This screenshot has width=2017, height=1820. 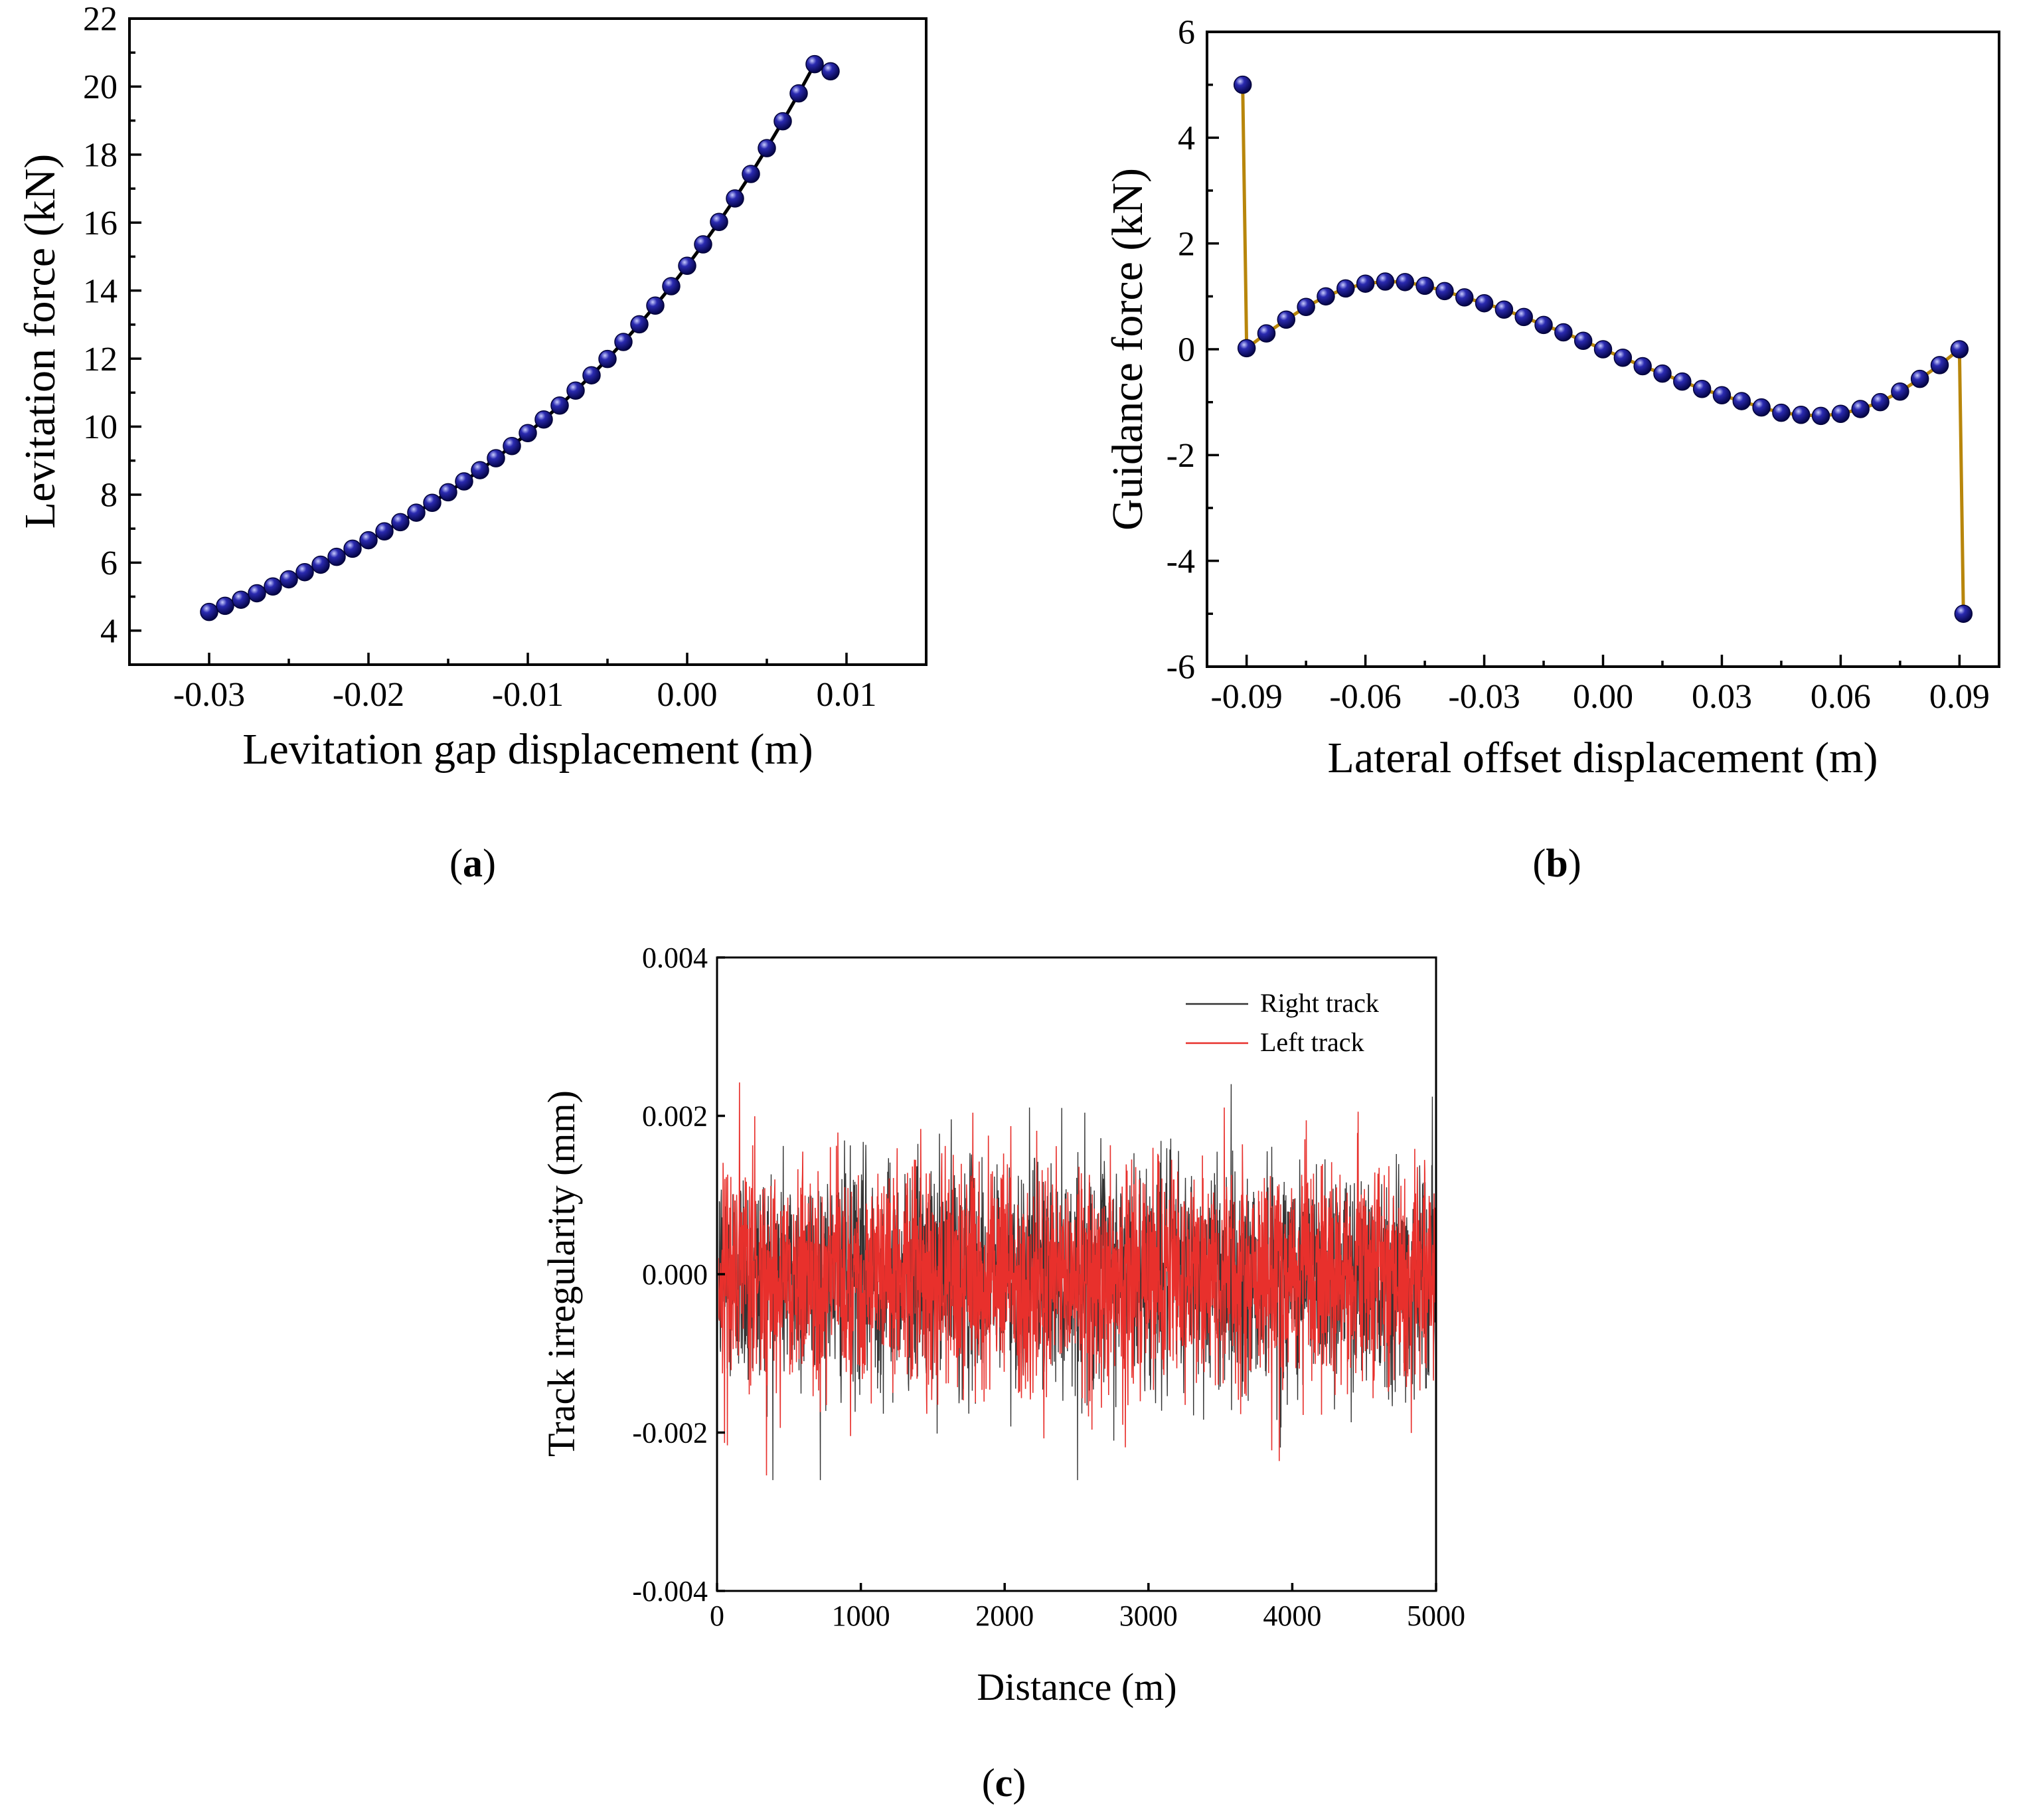 I want to click on b-x-tick-label: 0.09, so click(x=1959, y=697).